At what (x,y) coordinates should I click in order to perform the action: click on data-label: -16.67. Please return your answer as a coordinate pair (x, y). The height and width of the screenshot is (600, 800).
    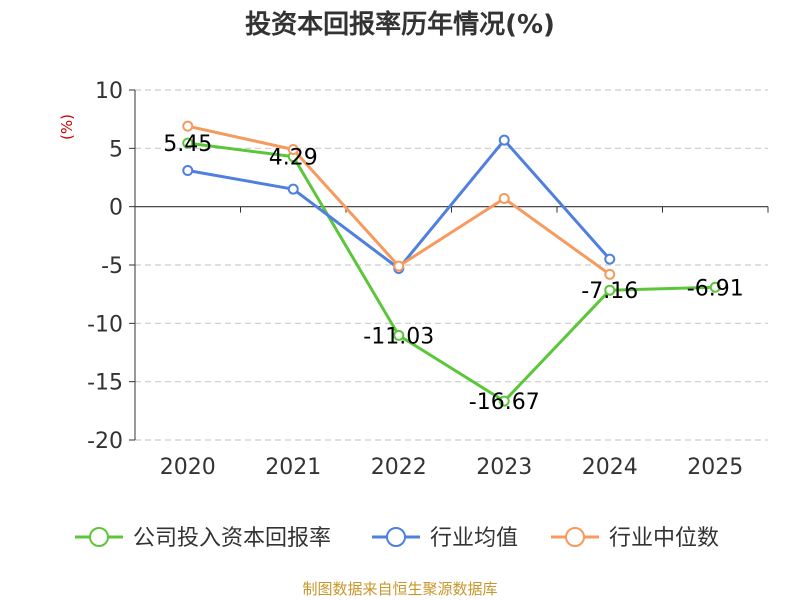
    Looking at the image, I should click on (504, 402).